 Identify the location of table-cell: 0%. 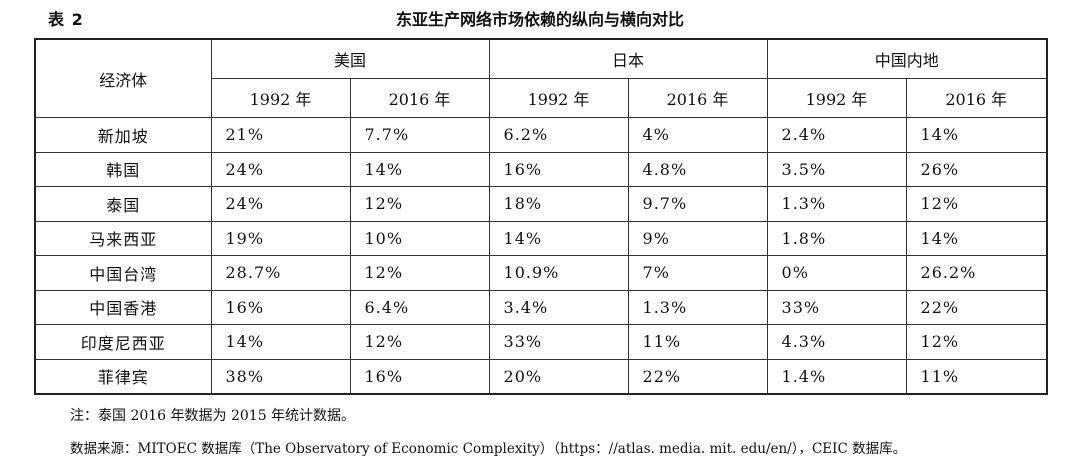
(836, 273).